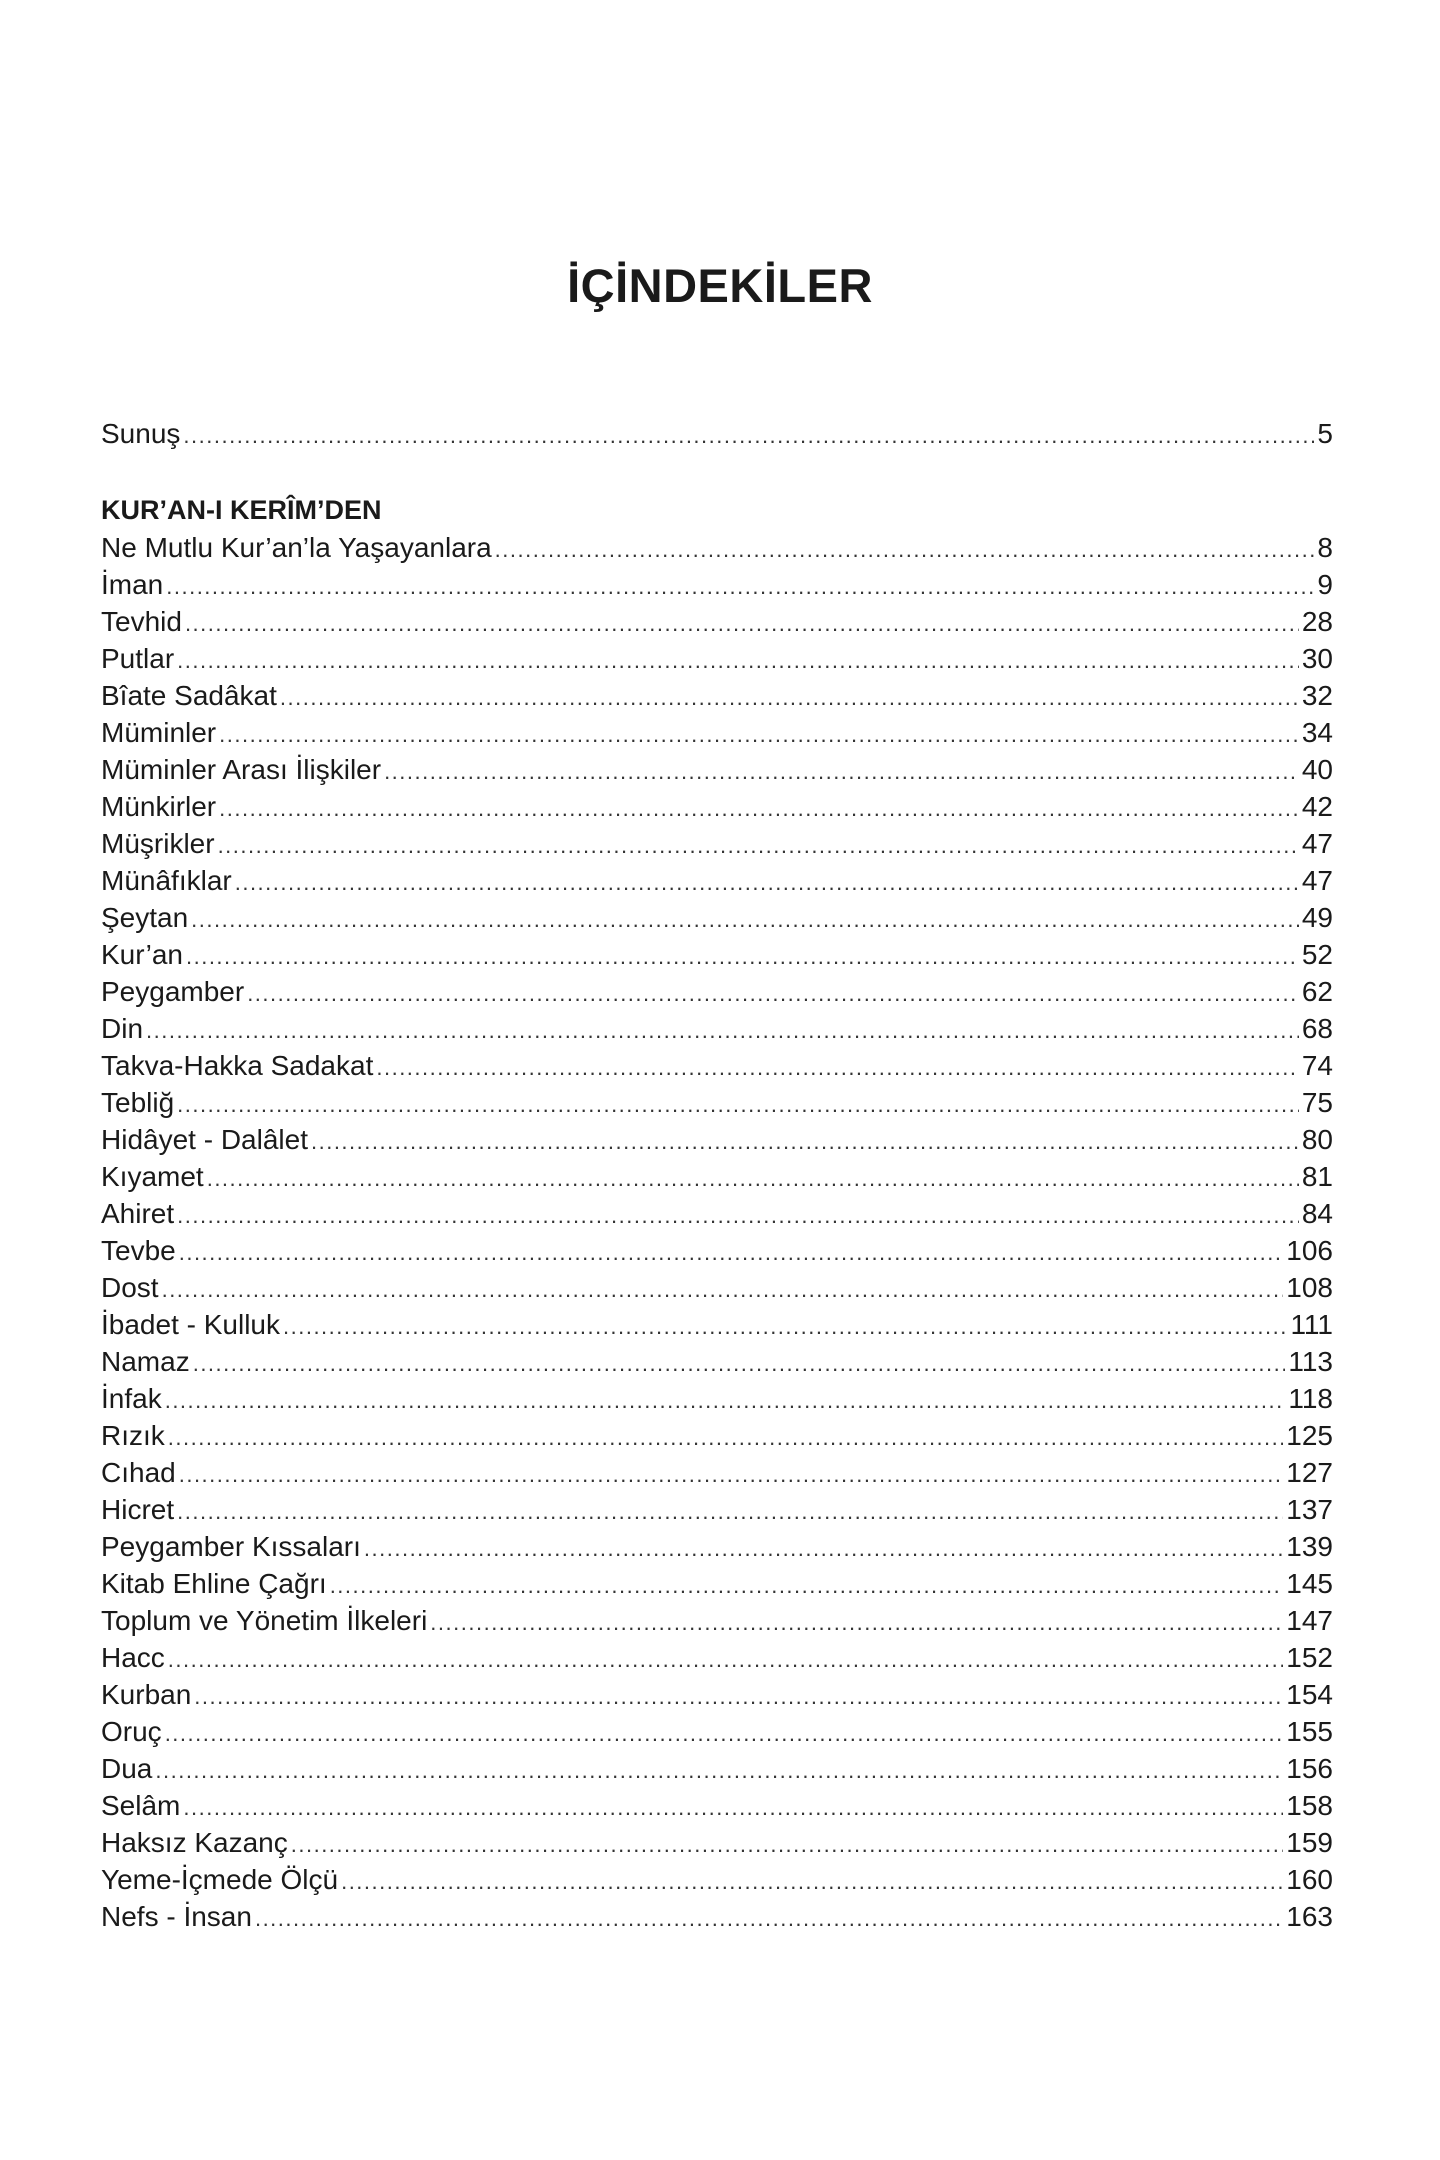 The width and height of the screenshot is (1440, 2160). I want to click on toc-entry-label: Tebliğ, so click(138, 1102).